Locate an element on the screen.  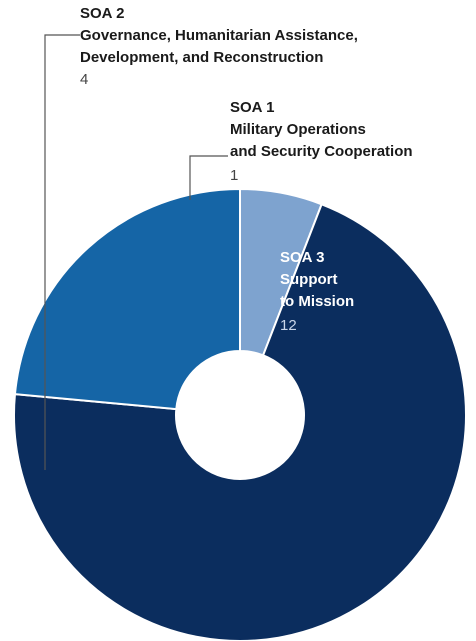
soa1-code-label: SOA 1 is located at coordinates (252, 107).